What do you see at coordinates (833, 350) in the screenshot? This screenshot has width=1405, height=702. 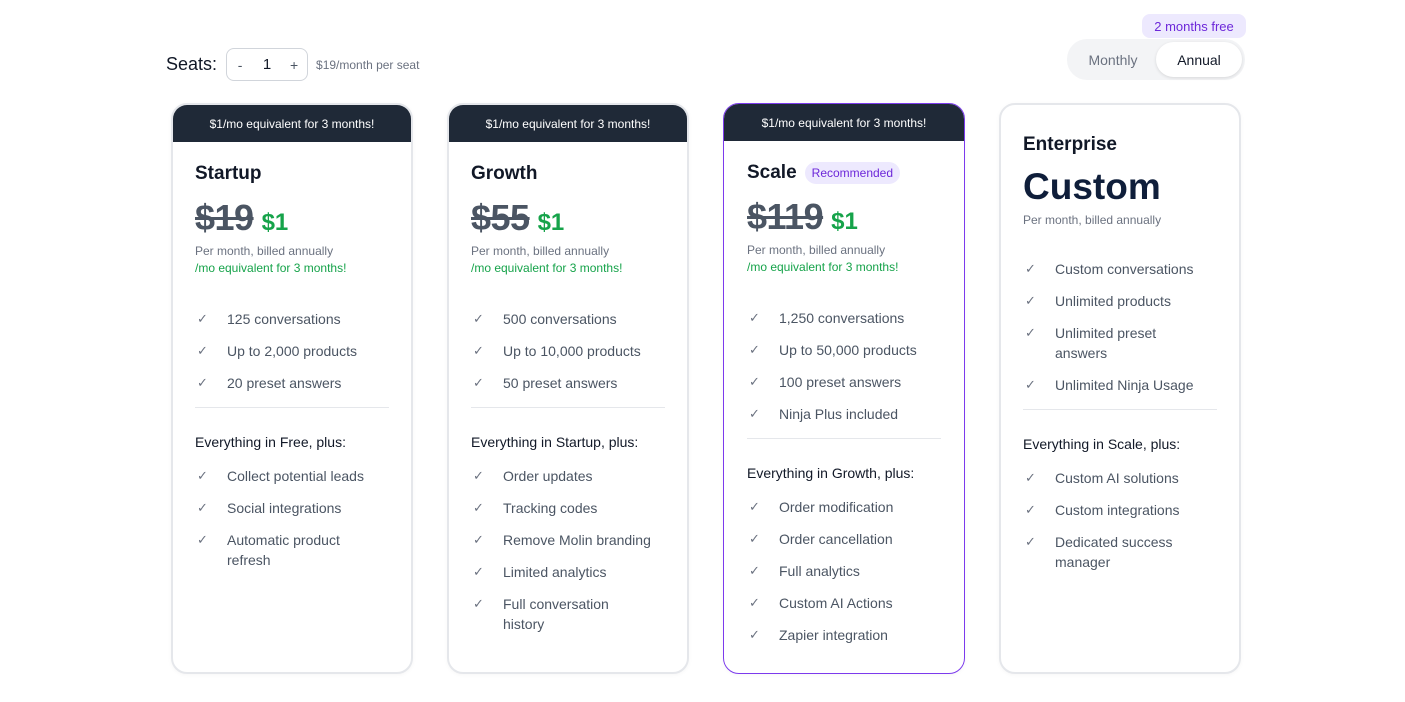 I see `list-item: ✓ Up to 50,000 products` at bounding box center [833, 350].